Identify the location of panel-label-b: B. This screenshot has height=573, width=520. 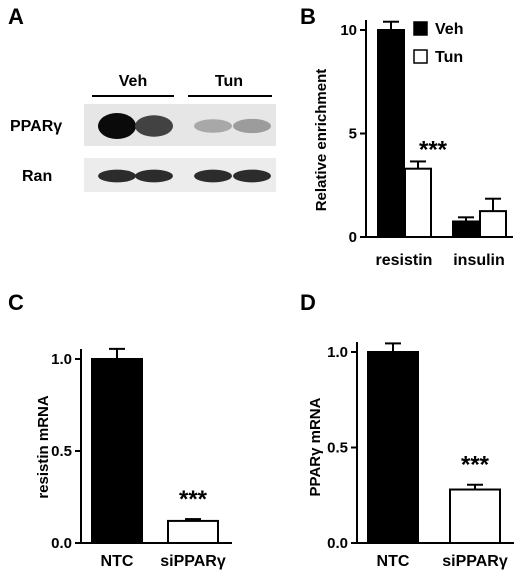
(308, 16).